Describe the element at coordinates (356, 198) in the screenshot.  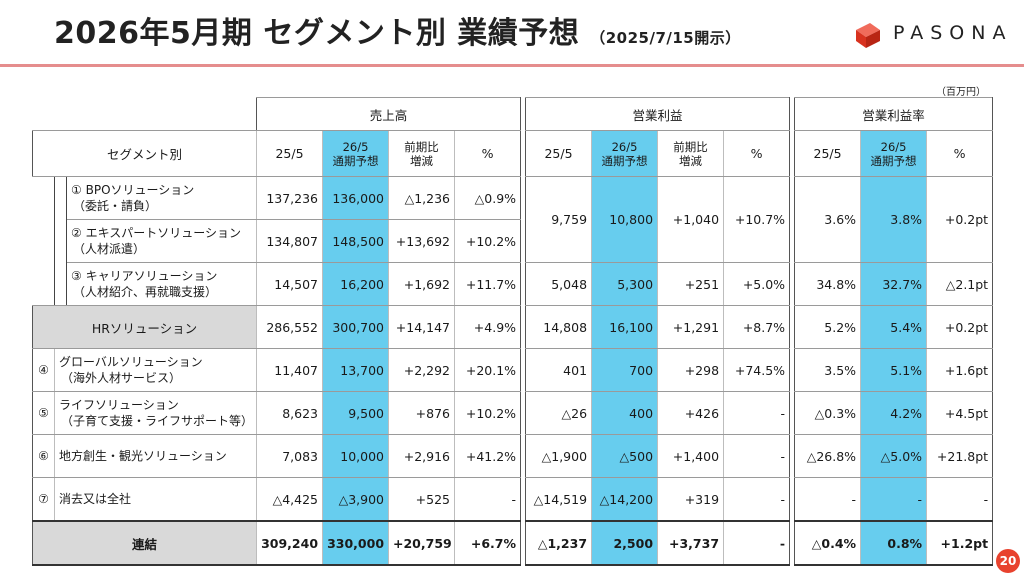
I see `cell: 136,000` at that location.